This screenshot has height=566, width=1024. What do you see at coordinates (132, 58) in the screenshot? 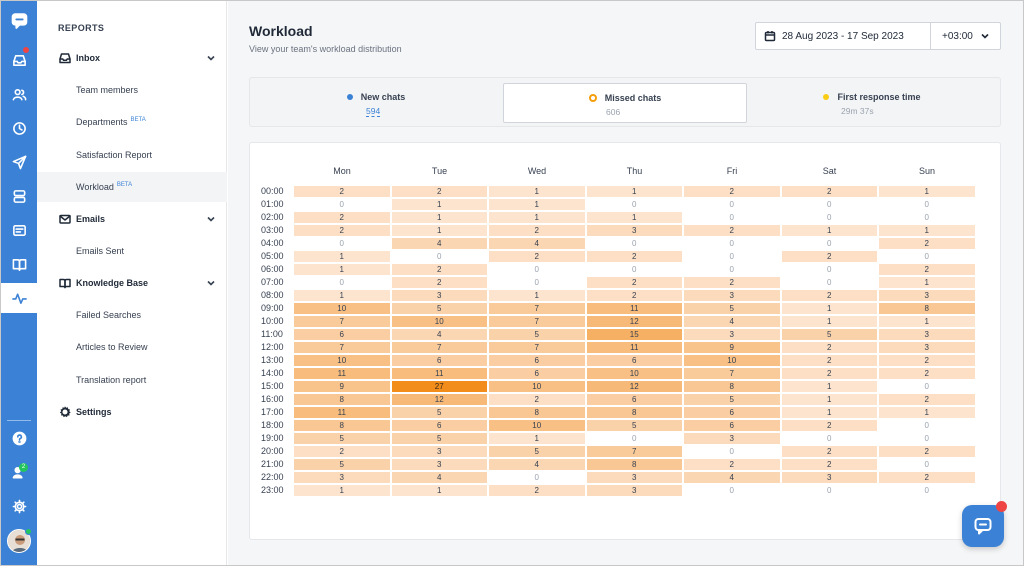
I see `sidebar-section-inbox: Inbox` at bounding box center [132, 58].